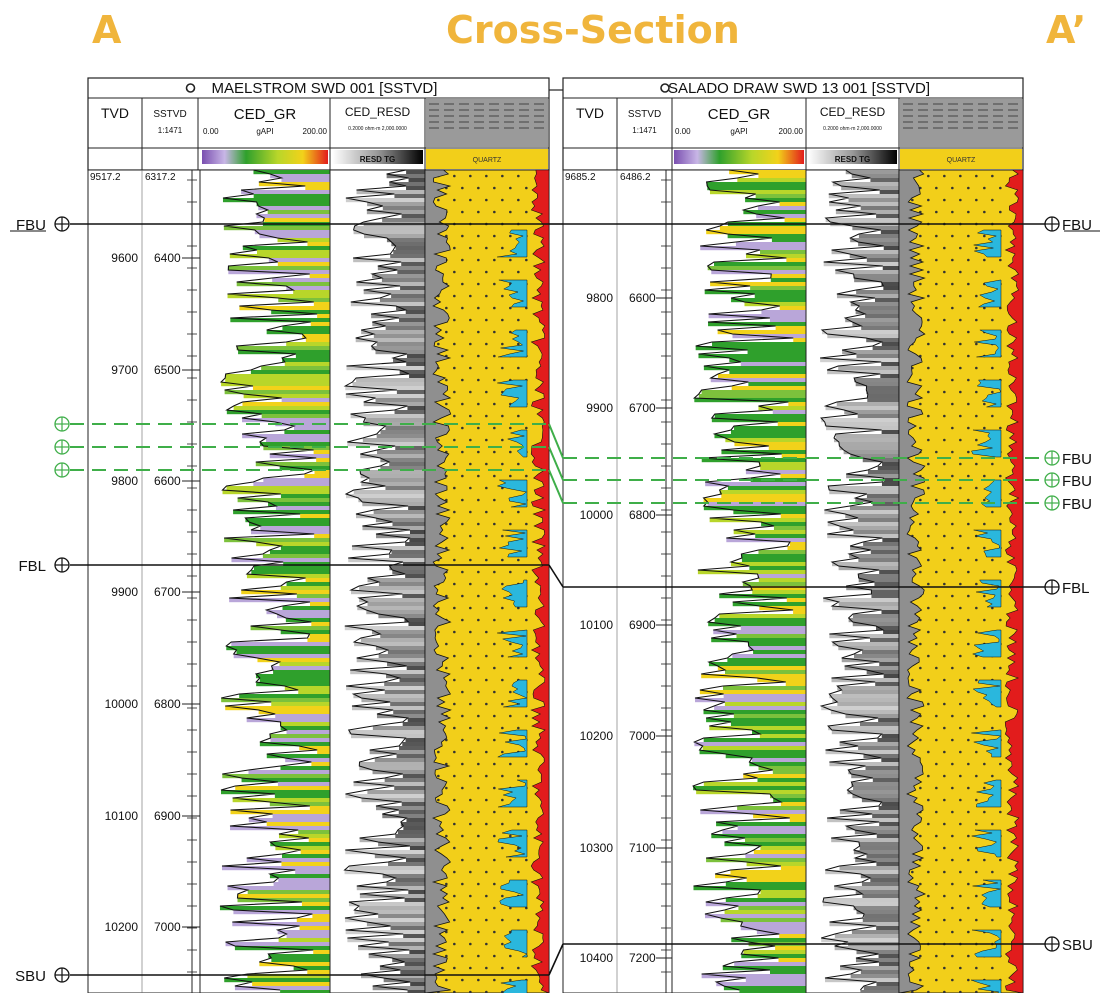  What do you see at coordinates (617, 581) in the screenshot?
I see `depth-track` at bounding box center [617, 581].